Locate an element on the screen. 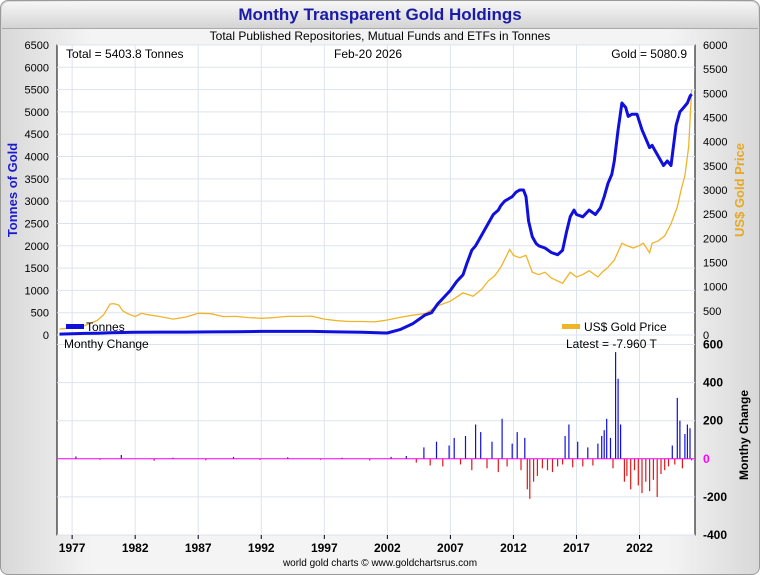  x-tick-label: 2022 is located at coordinates (639, 548).